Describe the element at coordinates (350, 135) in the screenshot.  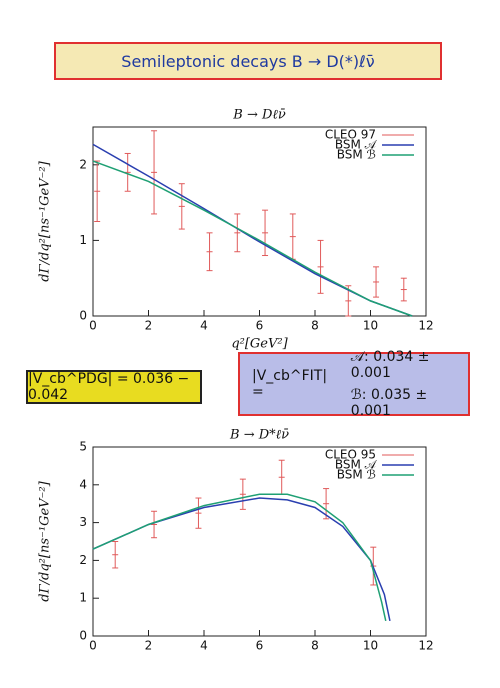
I see `legend-label: CLEO 97` at that location.